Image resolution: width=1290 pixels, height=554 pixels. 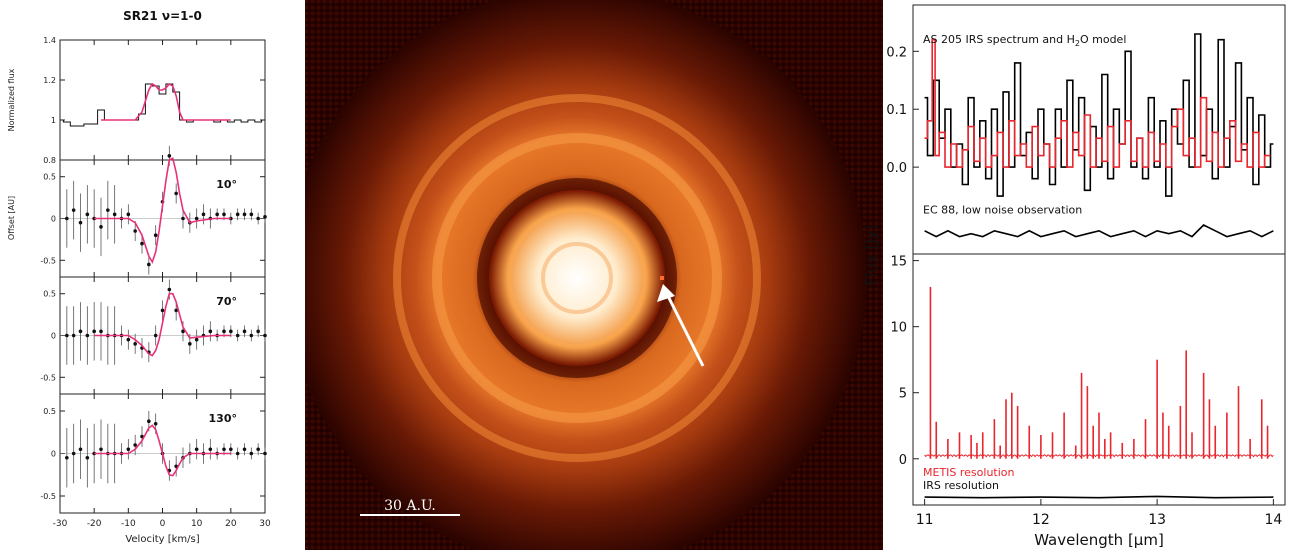 What do you see at coordinates (1041, 520) in the screenshot?
I see `x-tick-label: 12` at bounding box center [1041, 520].